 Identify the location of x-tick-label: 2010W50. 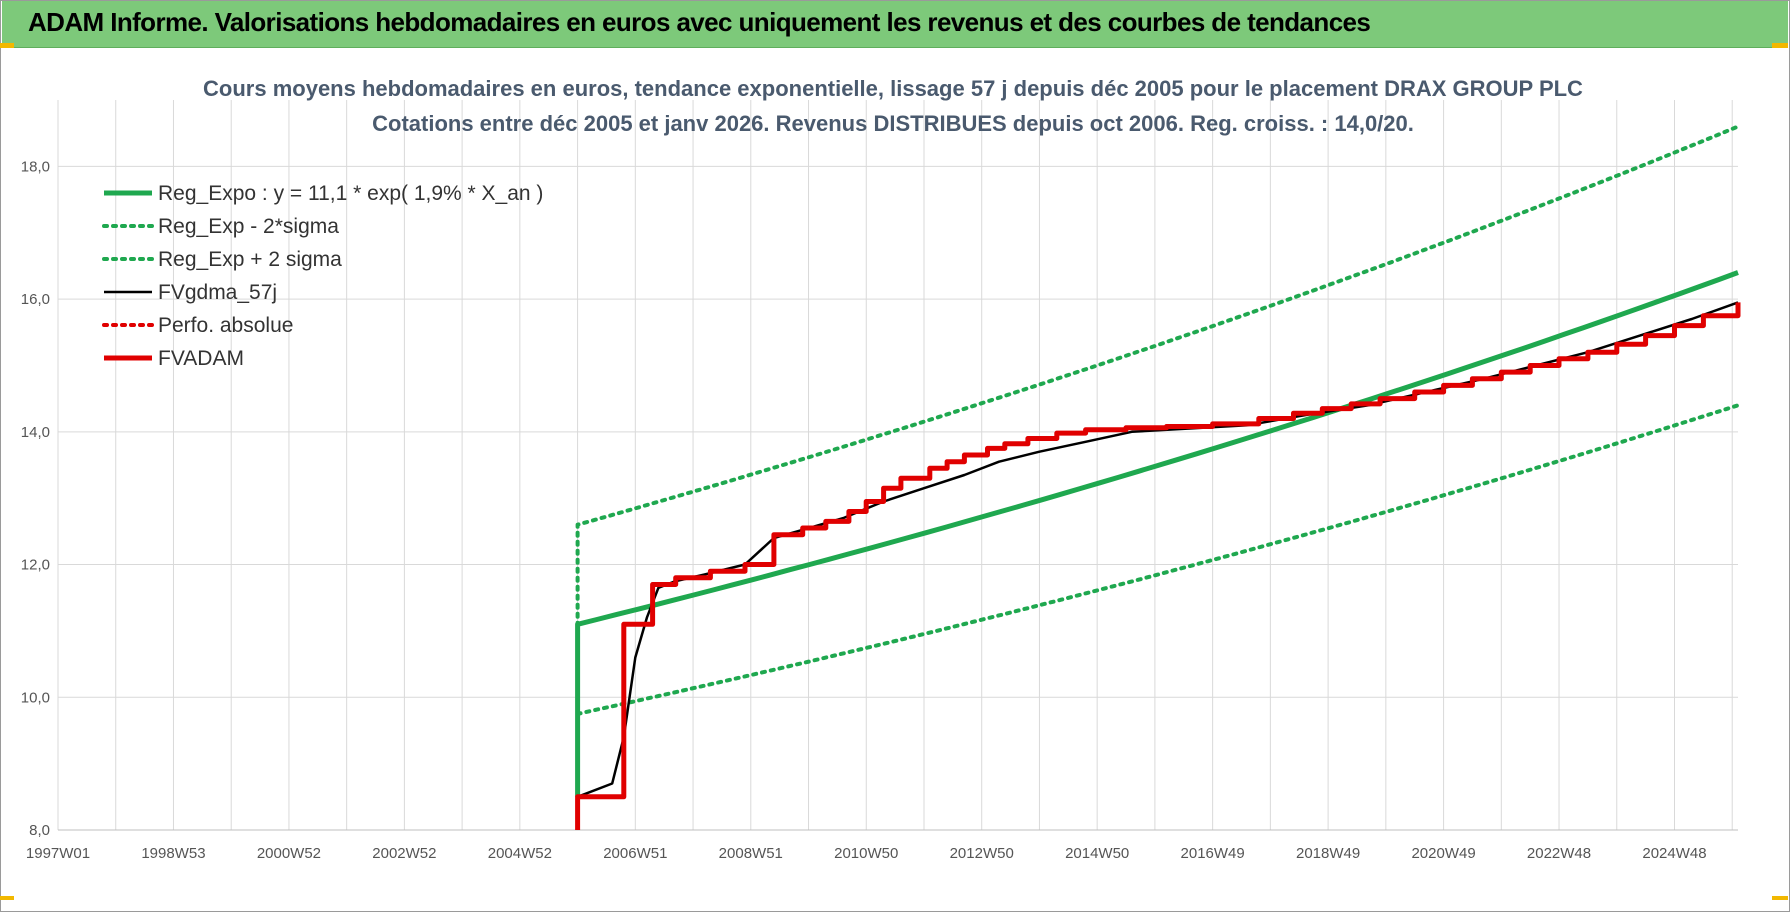
(866, 853).